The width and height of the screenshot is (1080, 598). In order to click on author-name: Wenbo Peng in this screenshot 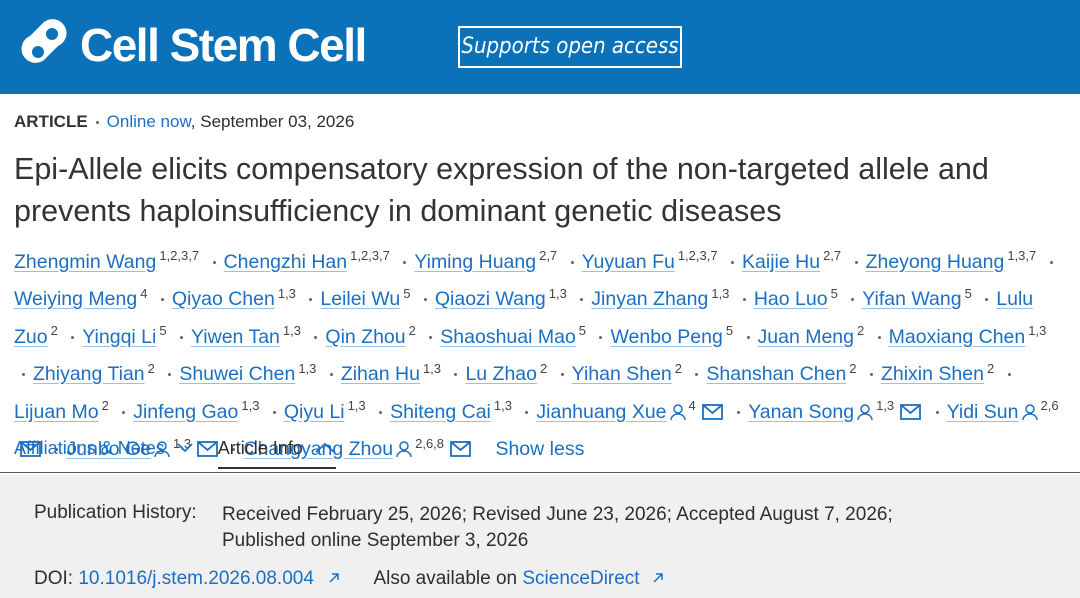, I will do `click(666, 336)`.